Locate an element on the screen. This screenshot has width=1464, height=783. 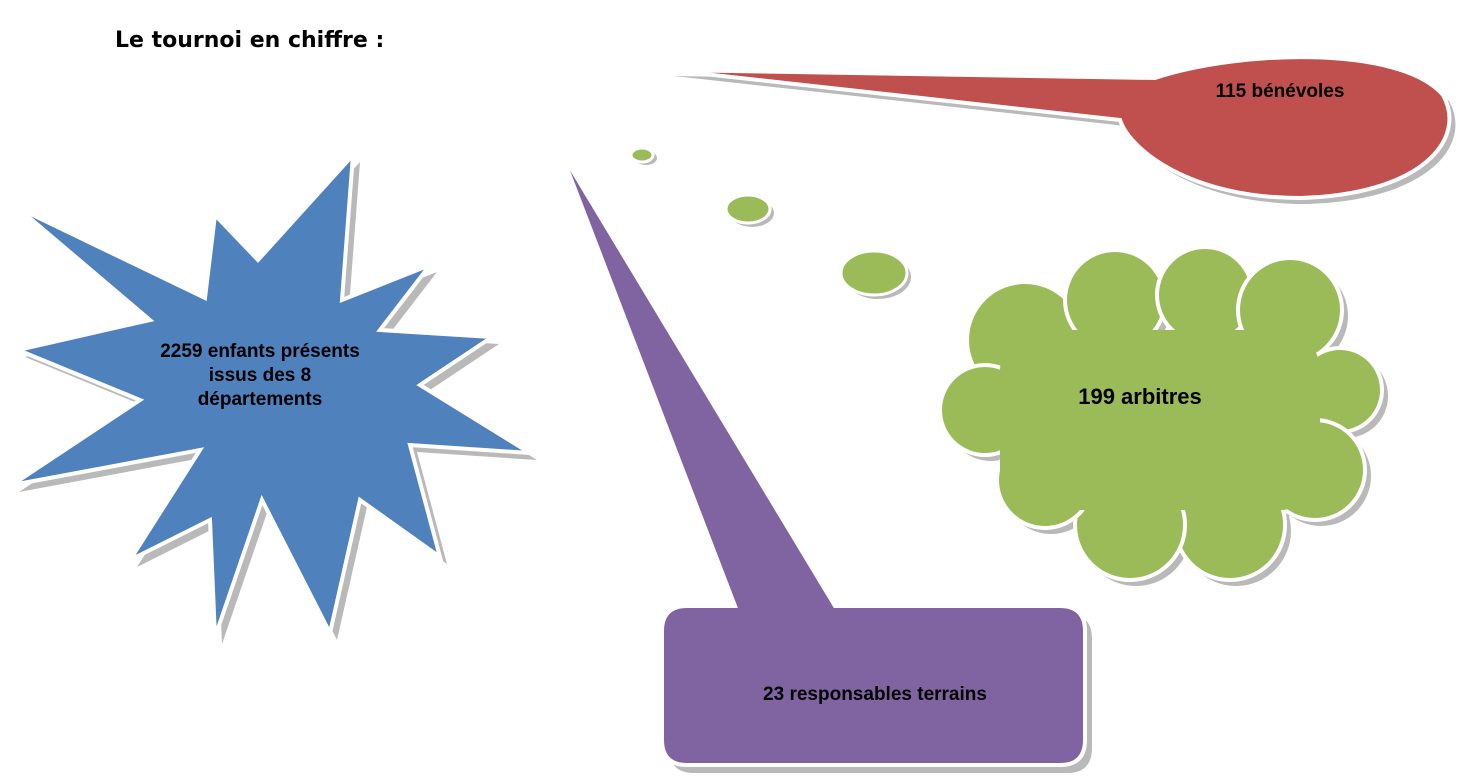
enfants-label-line-3: départements is located at coordinates (260, 399).